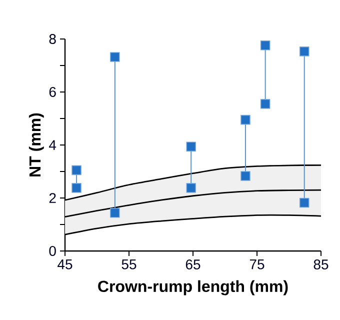  What do you see at coordinates (129, 265) in the screenshot?
I see `x-tick-label: 55` at bounding box center [129, 265].